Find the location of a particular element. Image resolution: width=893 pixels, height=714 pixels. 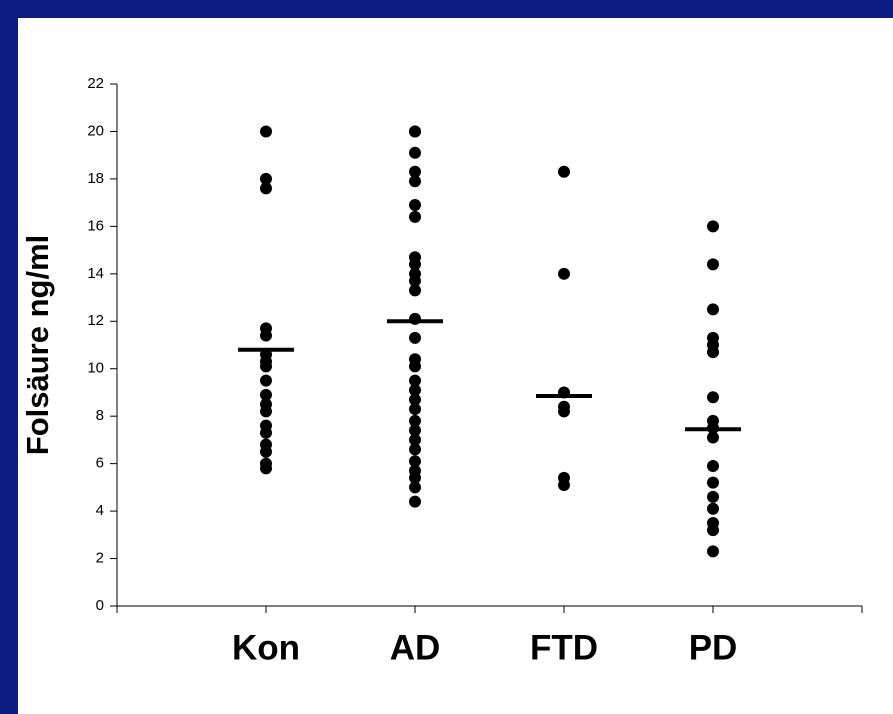

x-tick-label: FTD is located at coordinates (564, 647).